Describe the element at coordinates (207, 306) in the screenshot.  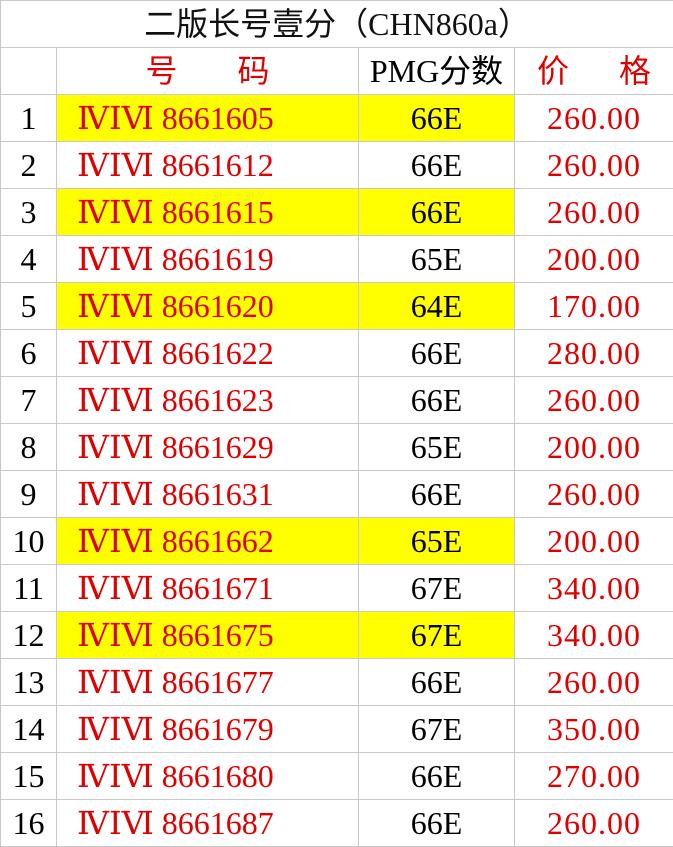
I see `serial-number: ⅣⅠⅥ 8661620` at that location.